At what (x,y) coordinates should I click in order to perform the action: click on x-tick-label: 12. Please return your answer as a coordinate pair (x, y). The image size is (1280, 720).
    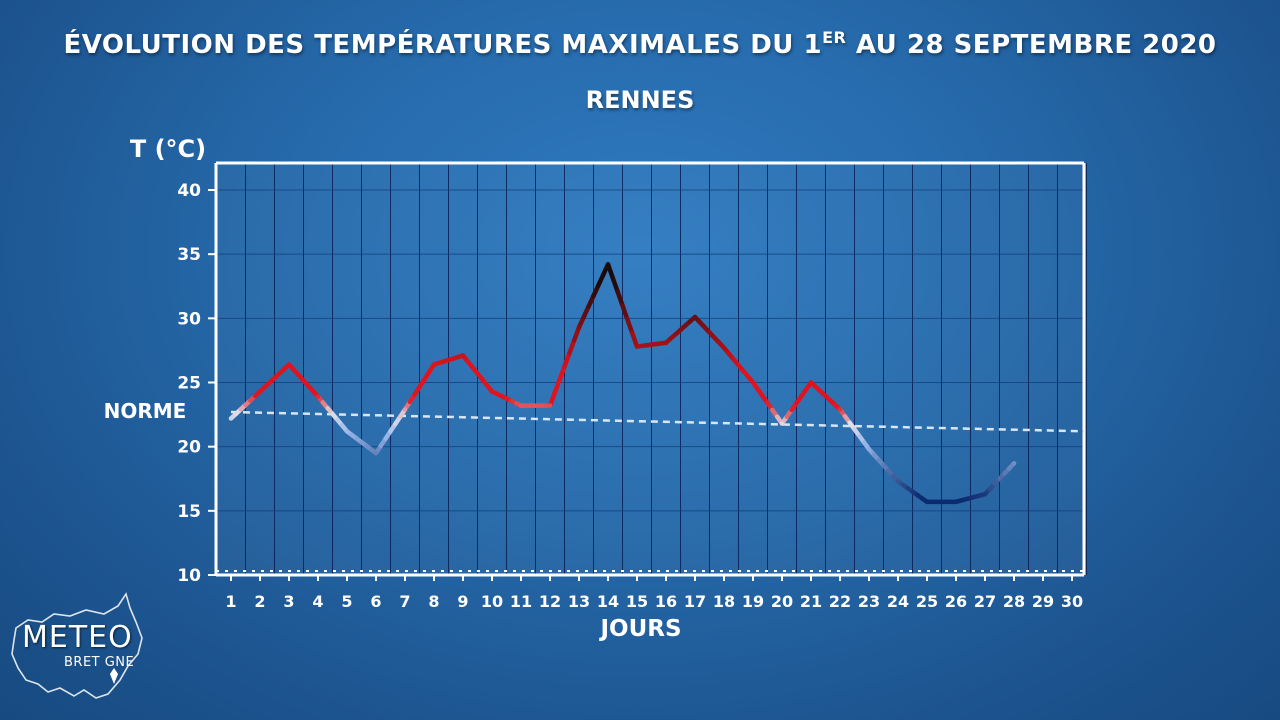
    Looking at the image, I should click on (550, 601).